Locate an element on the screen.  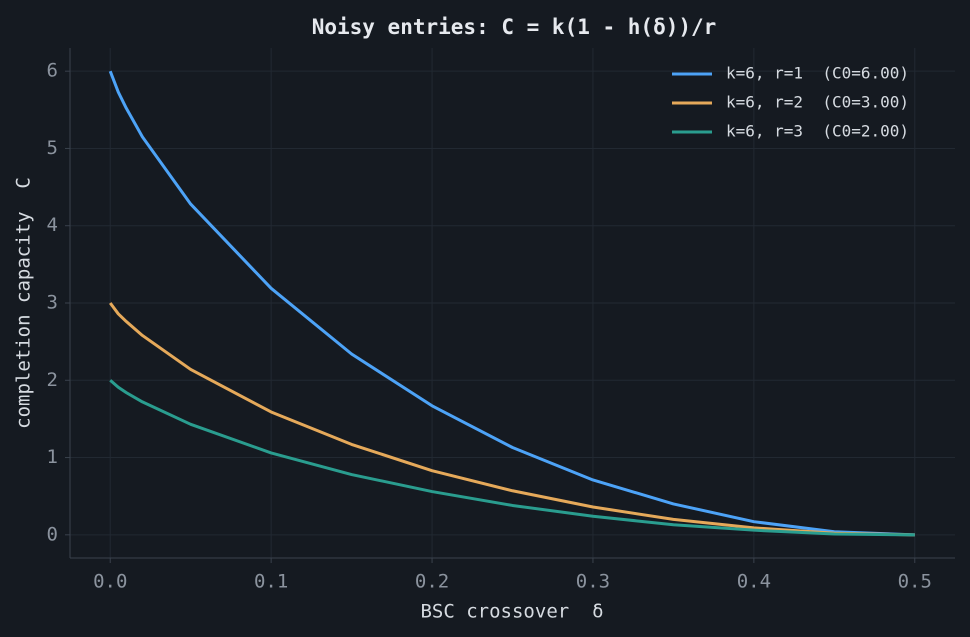
y-tick-label: 0 is located at coordinates (52, 534).